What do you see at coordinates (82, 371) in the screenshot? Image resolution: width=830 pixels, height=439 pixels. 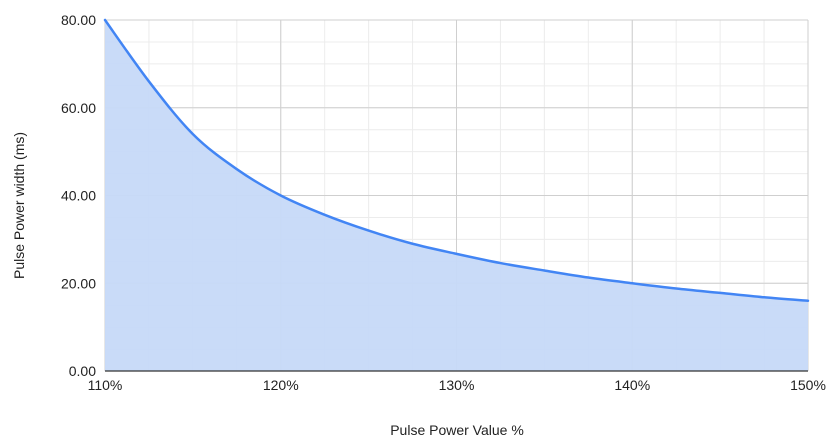 I see `y-tick-label: 0.00` at bounding box center [82, 371].